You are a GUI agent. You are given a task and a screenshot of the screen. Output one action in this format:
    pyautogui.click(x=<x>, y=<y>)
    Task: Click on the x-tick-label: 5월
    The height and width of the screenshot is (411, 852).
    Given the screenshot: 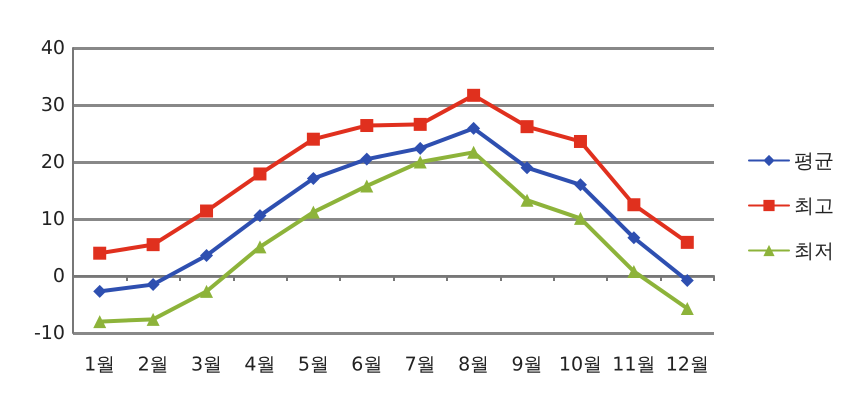 What is the action you would take?
    pyautogui.click(x=313, y=365)
    